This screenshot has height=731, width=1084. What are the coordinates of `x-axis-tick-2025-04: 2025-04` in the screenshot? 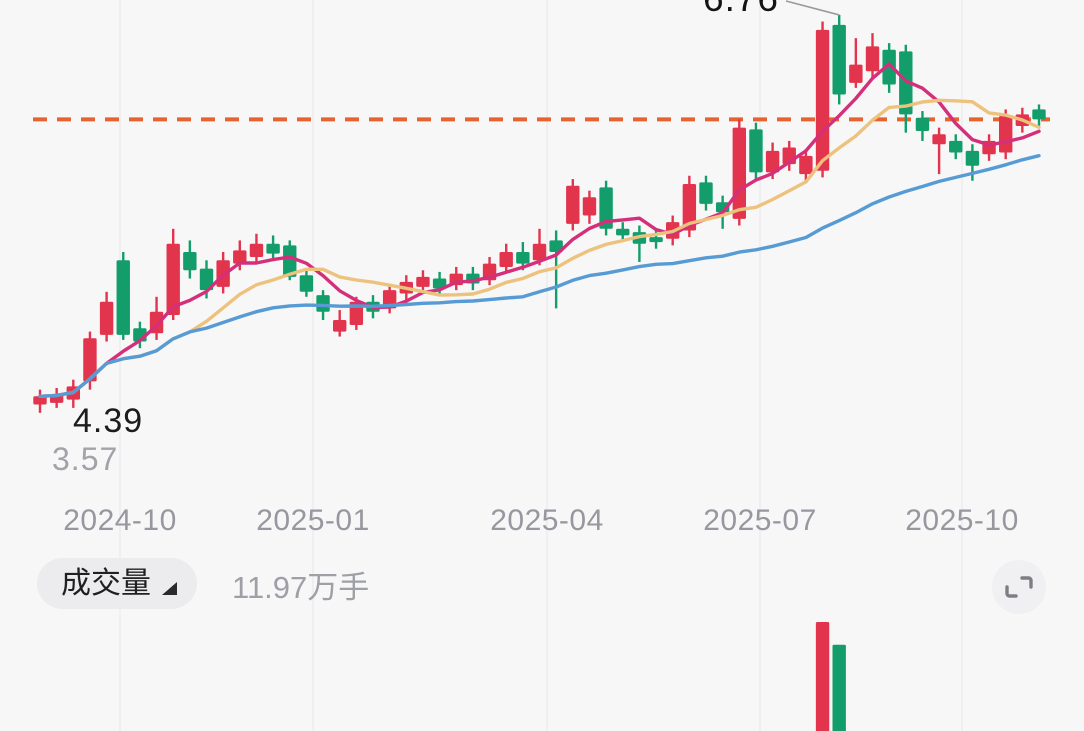 It's located at (547, 520).